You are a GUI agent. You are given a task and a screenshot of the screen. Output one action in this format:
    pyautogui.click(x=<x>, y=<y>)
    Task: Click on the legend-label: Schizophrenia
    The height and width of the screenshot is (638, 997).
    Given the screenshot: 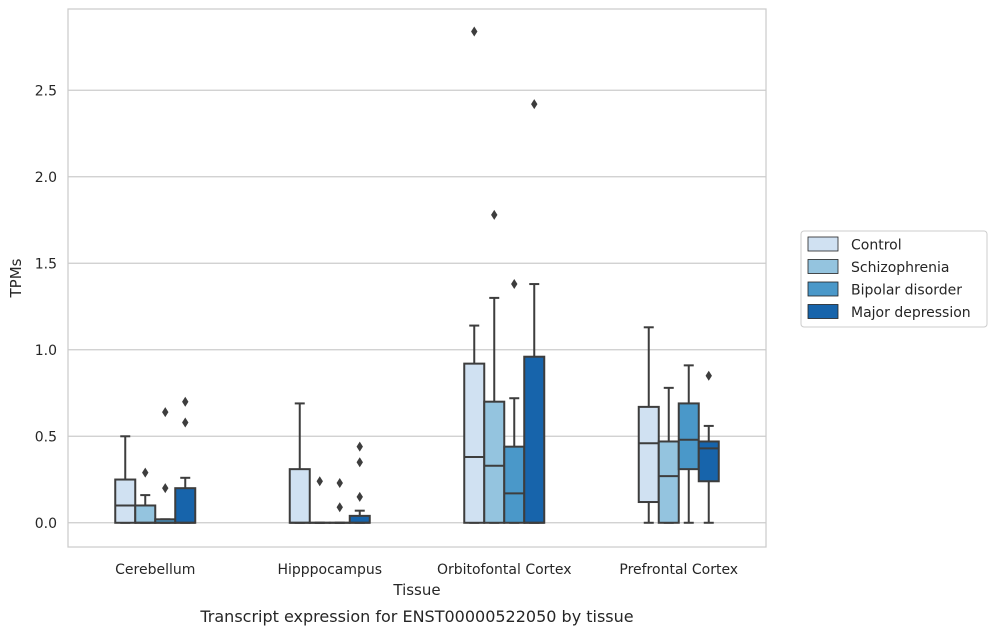 What is the action you would take?
    pyautogui.click(x=900, y=268)
    